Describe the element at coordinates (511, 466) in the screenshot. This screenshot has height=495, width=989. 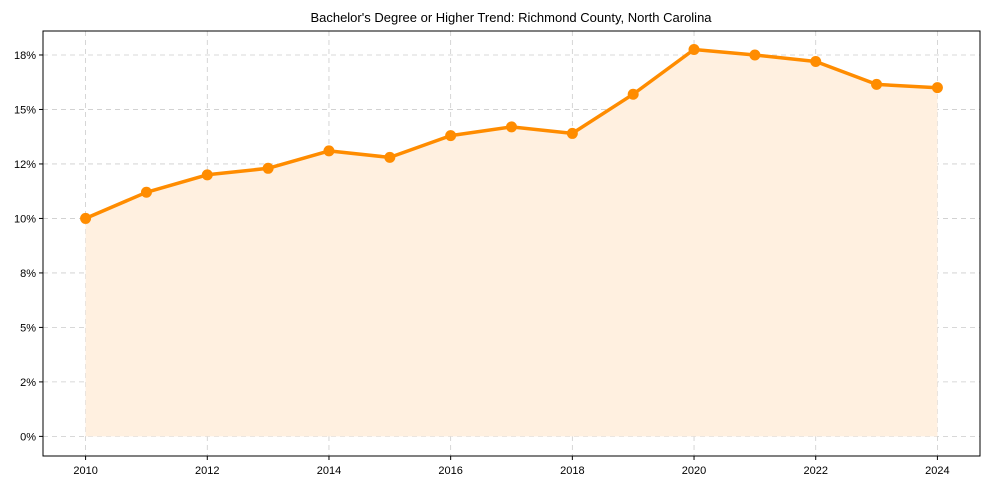
I see `x-axis: 2010 2012 2014 2016 2018 2020 2022 2024` at that location.